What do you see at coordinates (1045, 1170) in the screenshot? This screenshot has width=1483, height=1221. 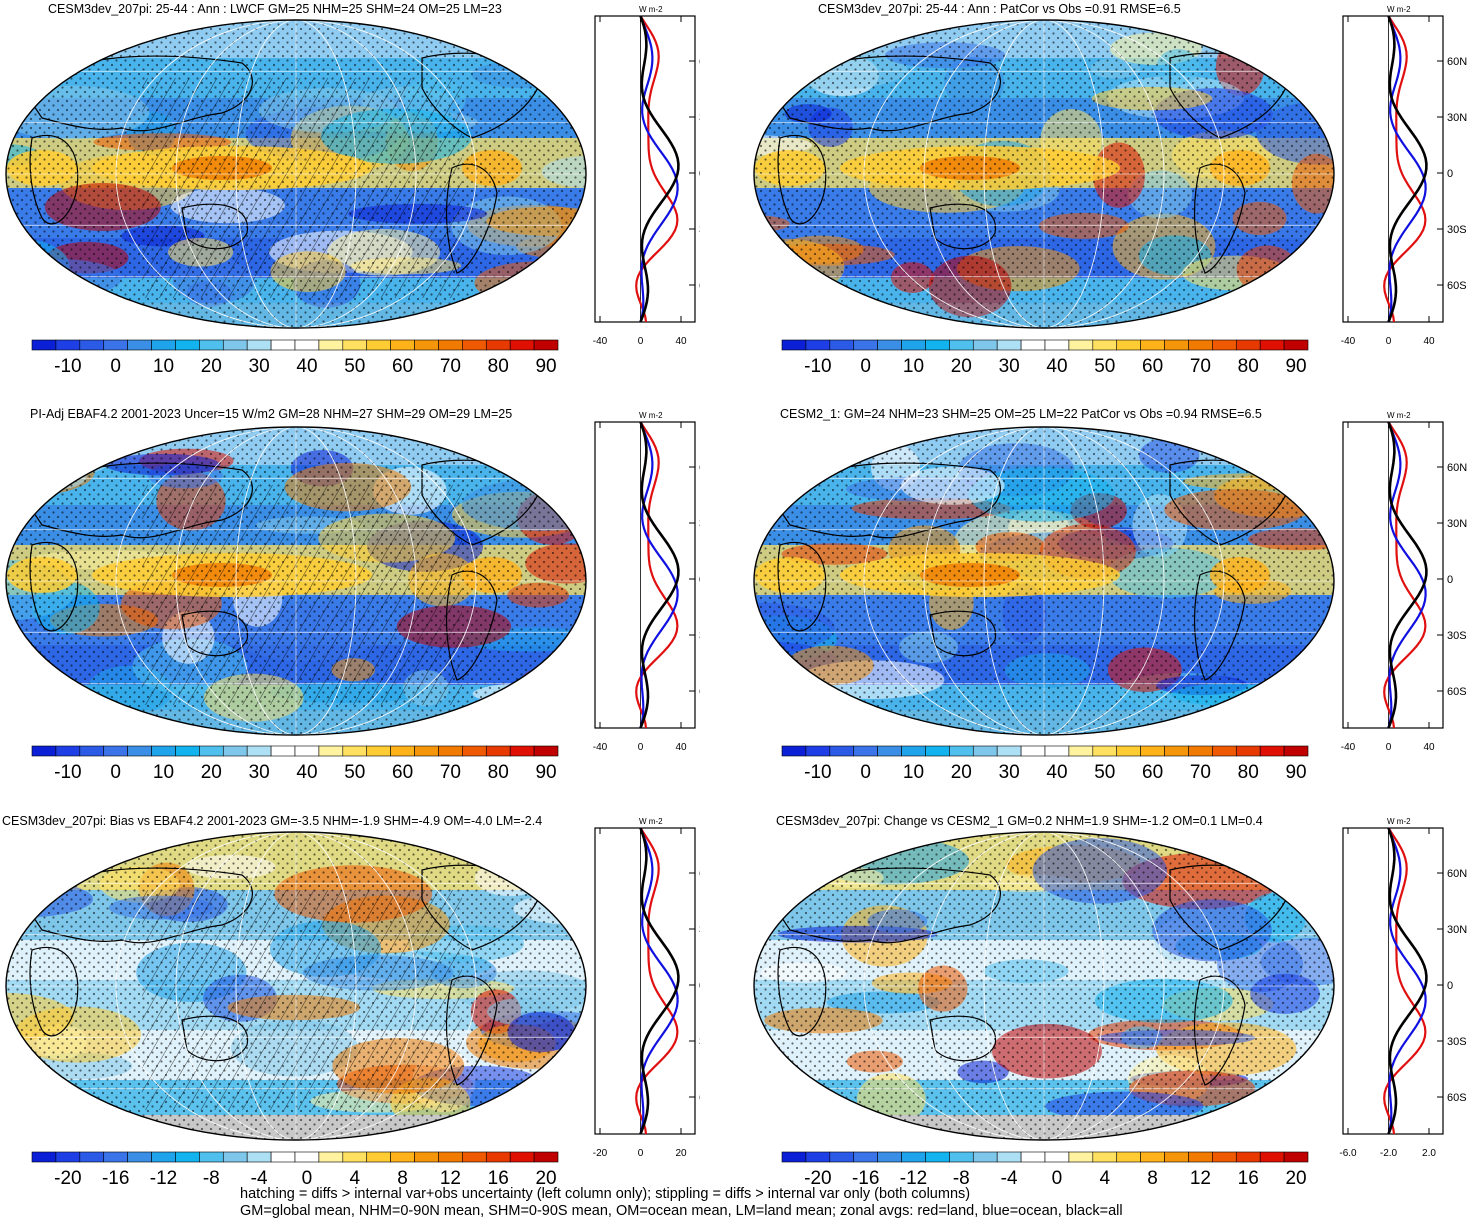 I see `colorbar-6: -20 -16 -12 -8 -4 0 4 8 12 16 20` at bounding box center [1045, 1170].